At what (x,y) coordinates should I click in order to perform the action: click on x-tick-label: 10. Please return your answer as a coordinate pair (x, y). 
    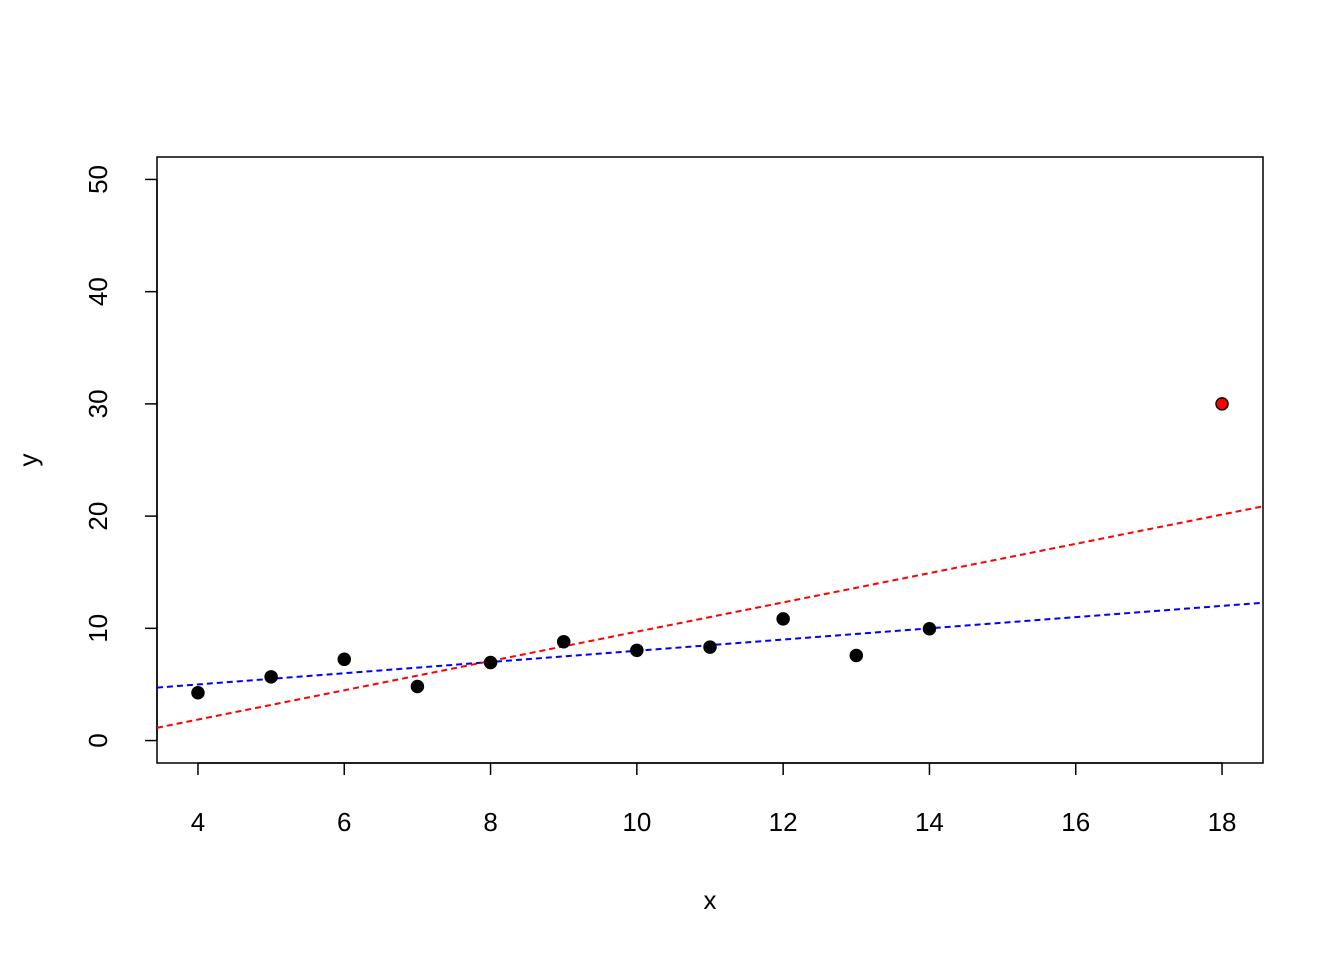
    Looking at the image, I should click on (636, 822).